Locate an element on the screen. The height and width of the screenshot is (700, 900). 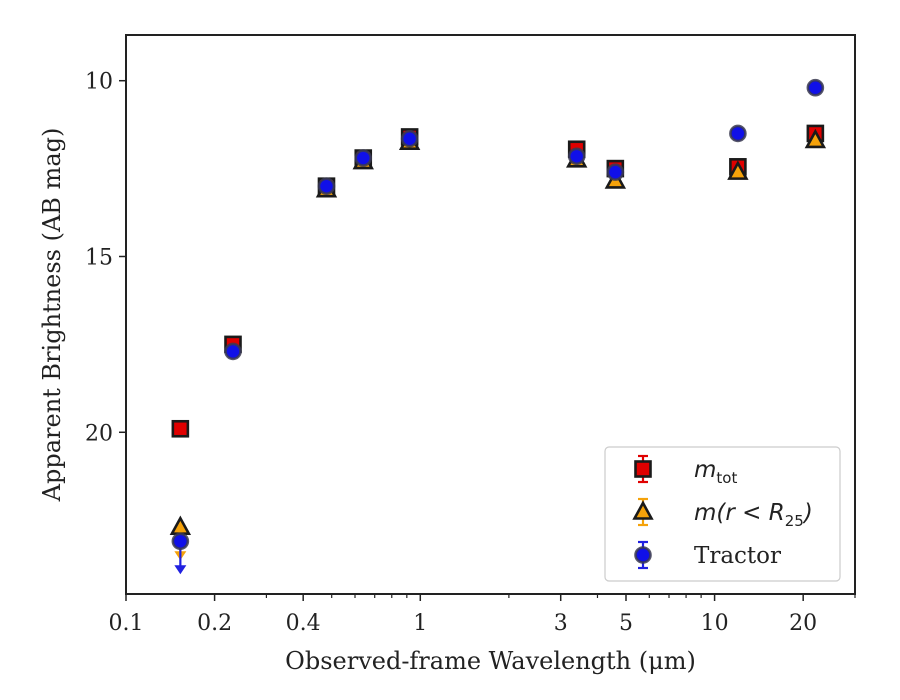
legend-label: mtot is located at coordinates (715, 472).